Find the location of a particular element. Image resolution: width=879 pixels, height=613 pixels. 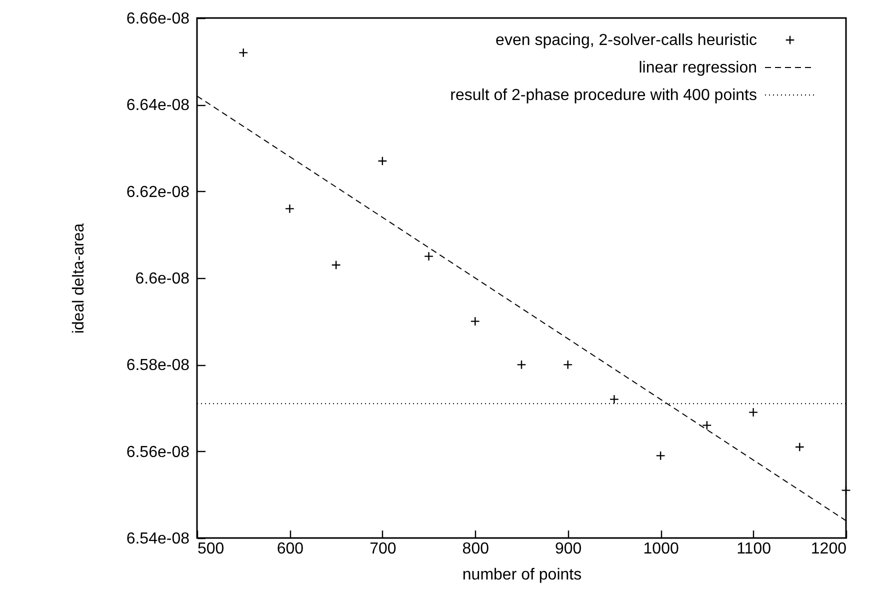

y-tick-label: 6.58e-08 is located at coordinates (158, 365).